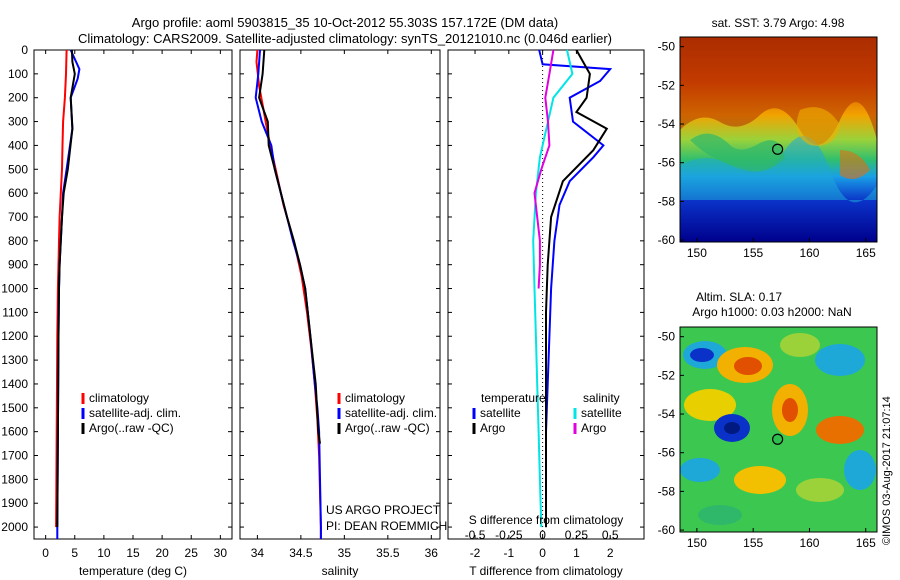 This screenshot has width=900, height=580. I want to click on depth-tick-label: 1100, so click(15, 312).